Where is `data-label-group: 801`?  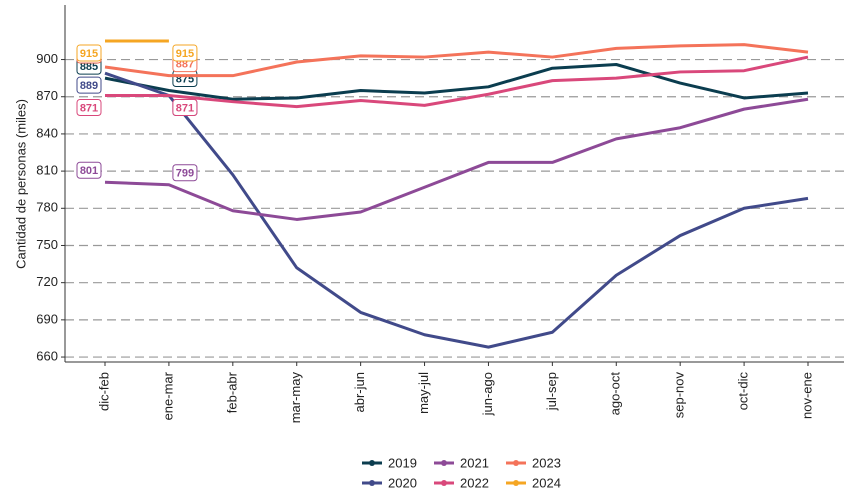
data-label-group: 801 is located at coordinates (89, 170).